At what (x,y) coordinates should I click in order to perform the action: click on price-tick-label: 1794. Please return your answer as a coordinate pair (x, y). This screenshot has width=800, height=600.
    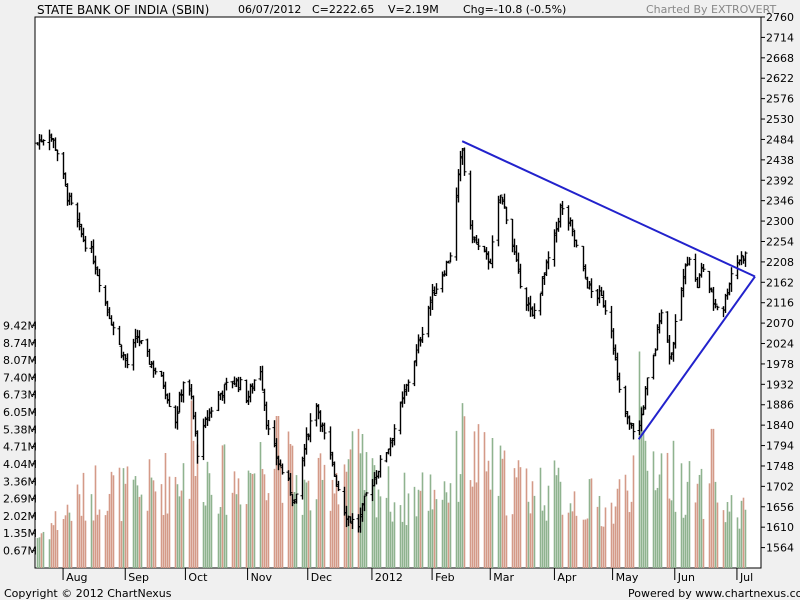
    Looking at the image, I should click on (780, 446).